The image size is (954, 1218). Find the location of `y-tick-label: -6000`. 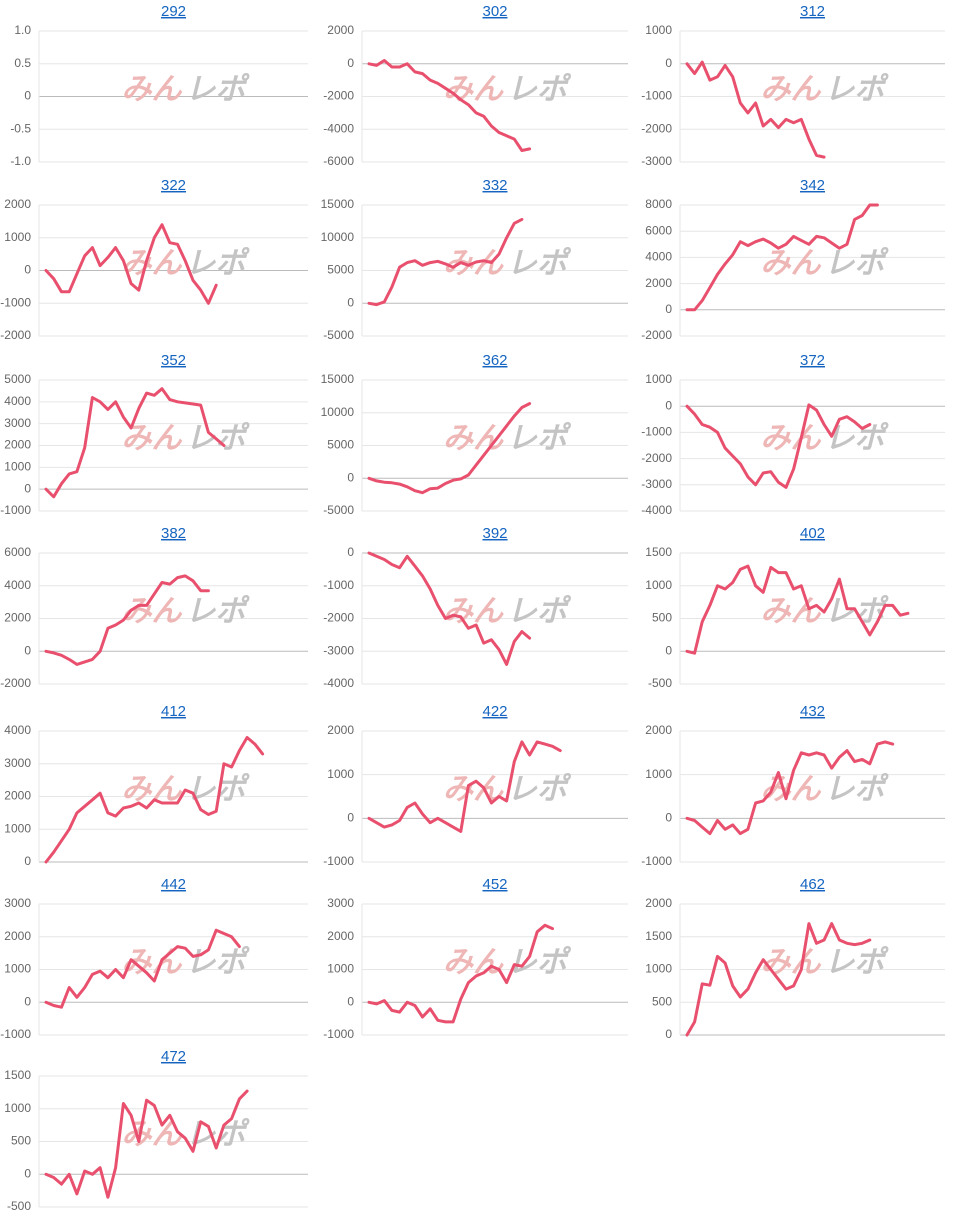

y-tick-label: -6000 is located at coordinates (338, 161).